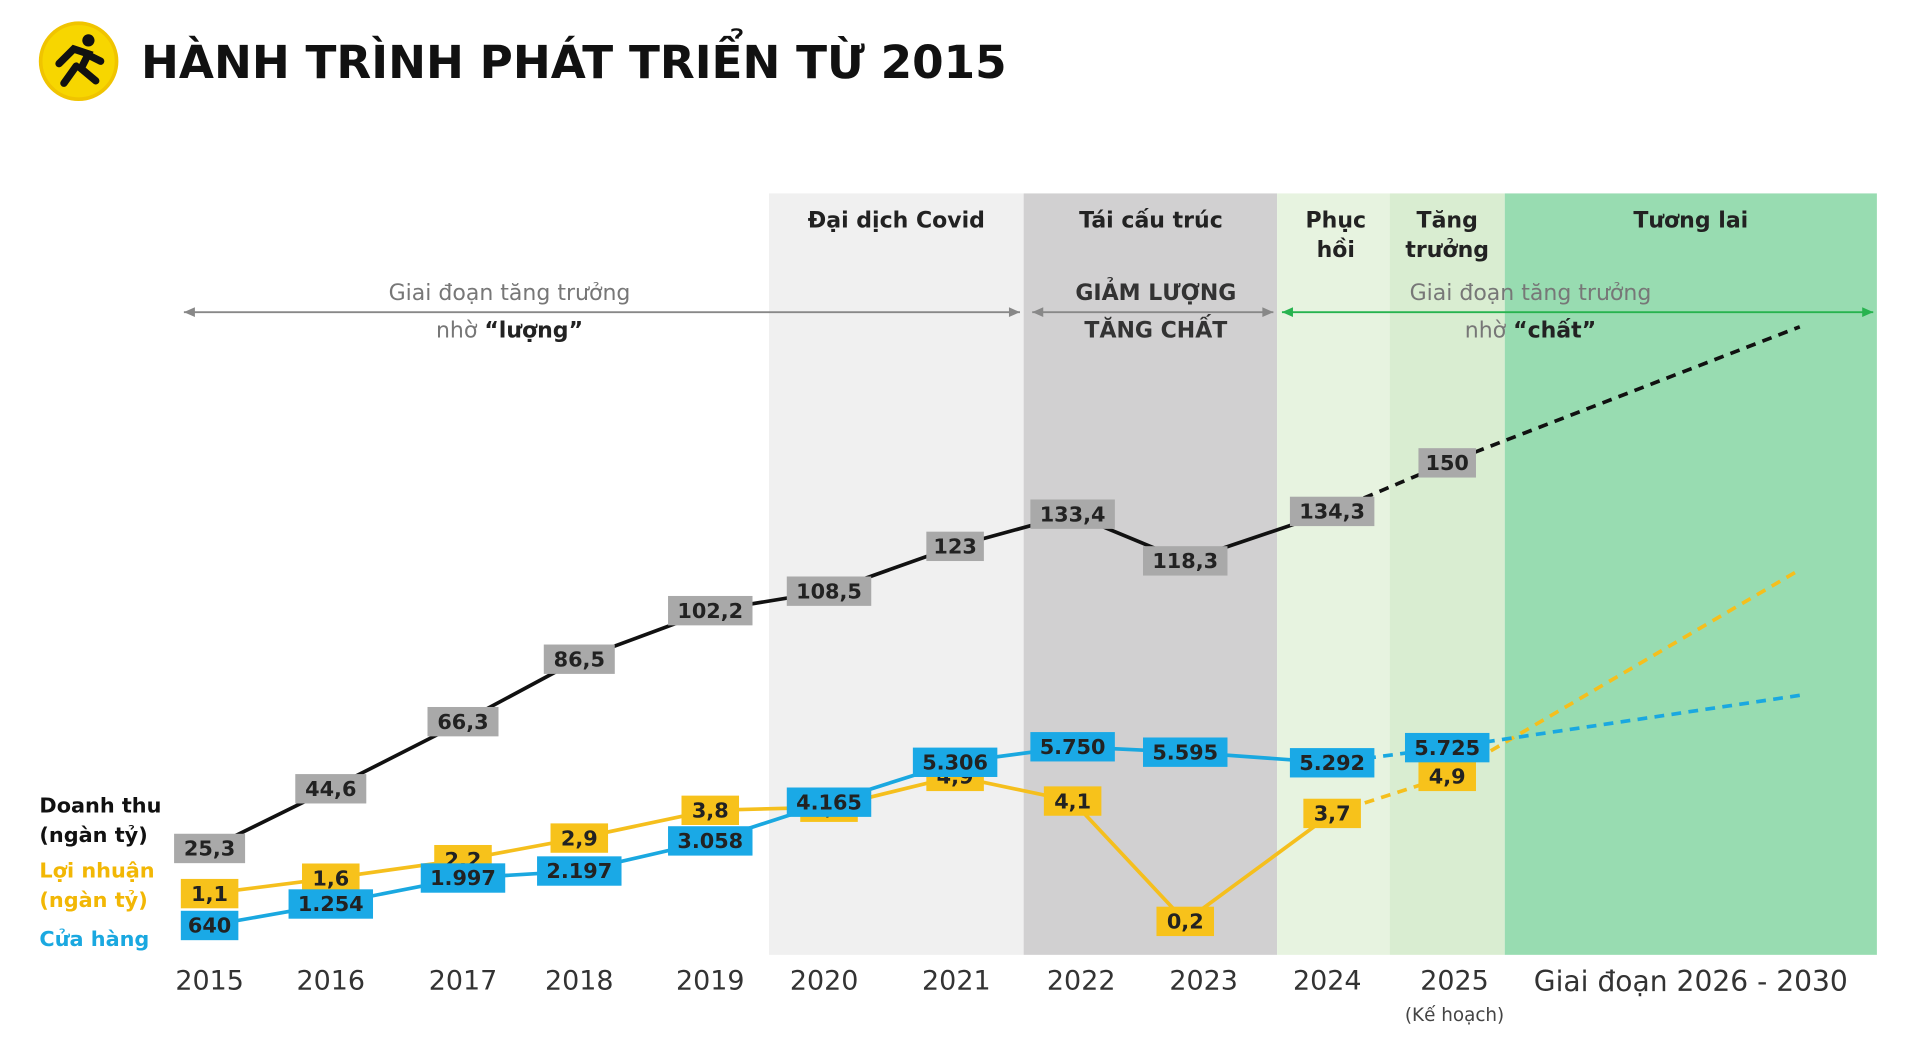  I want to click on value-label: 134,3, so click(1332, 512).